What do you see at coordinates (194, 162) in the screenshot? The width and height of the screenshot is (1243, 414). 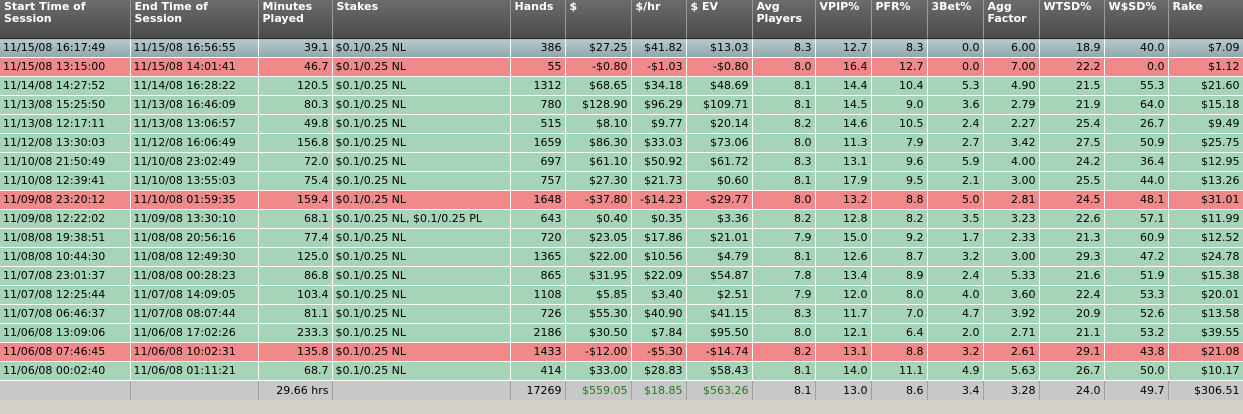 I see `cell-end: 11/10/08 23:02:49` at bounding box center [194, 162].